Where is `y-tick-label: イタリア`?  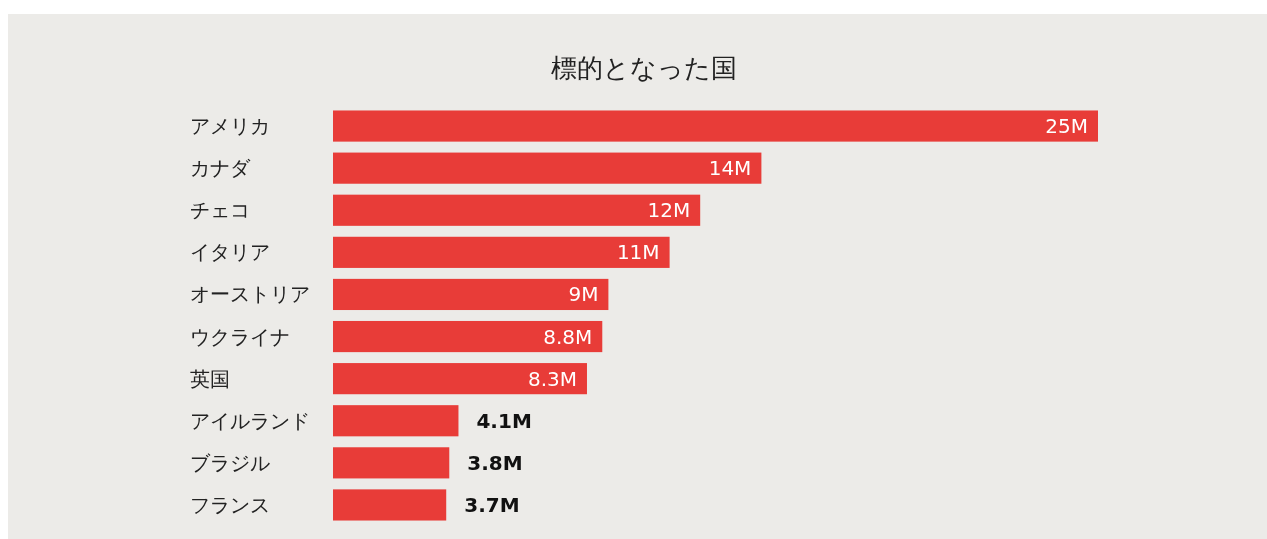
y-tick-label: イタリア is located at coordinates (230, 252).